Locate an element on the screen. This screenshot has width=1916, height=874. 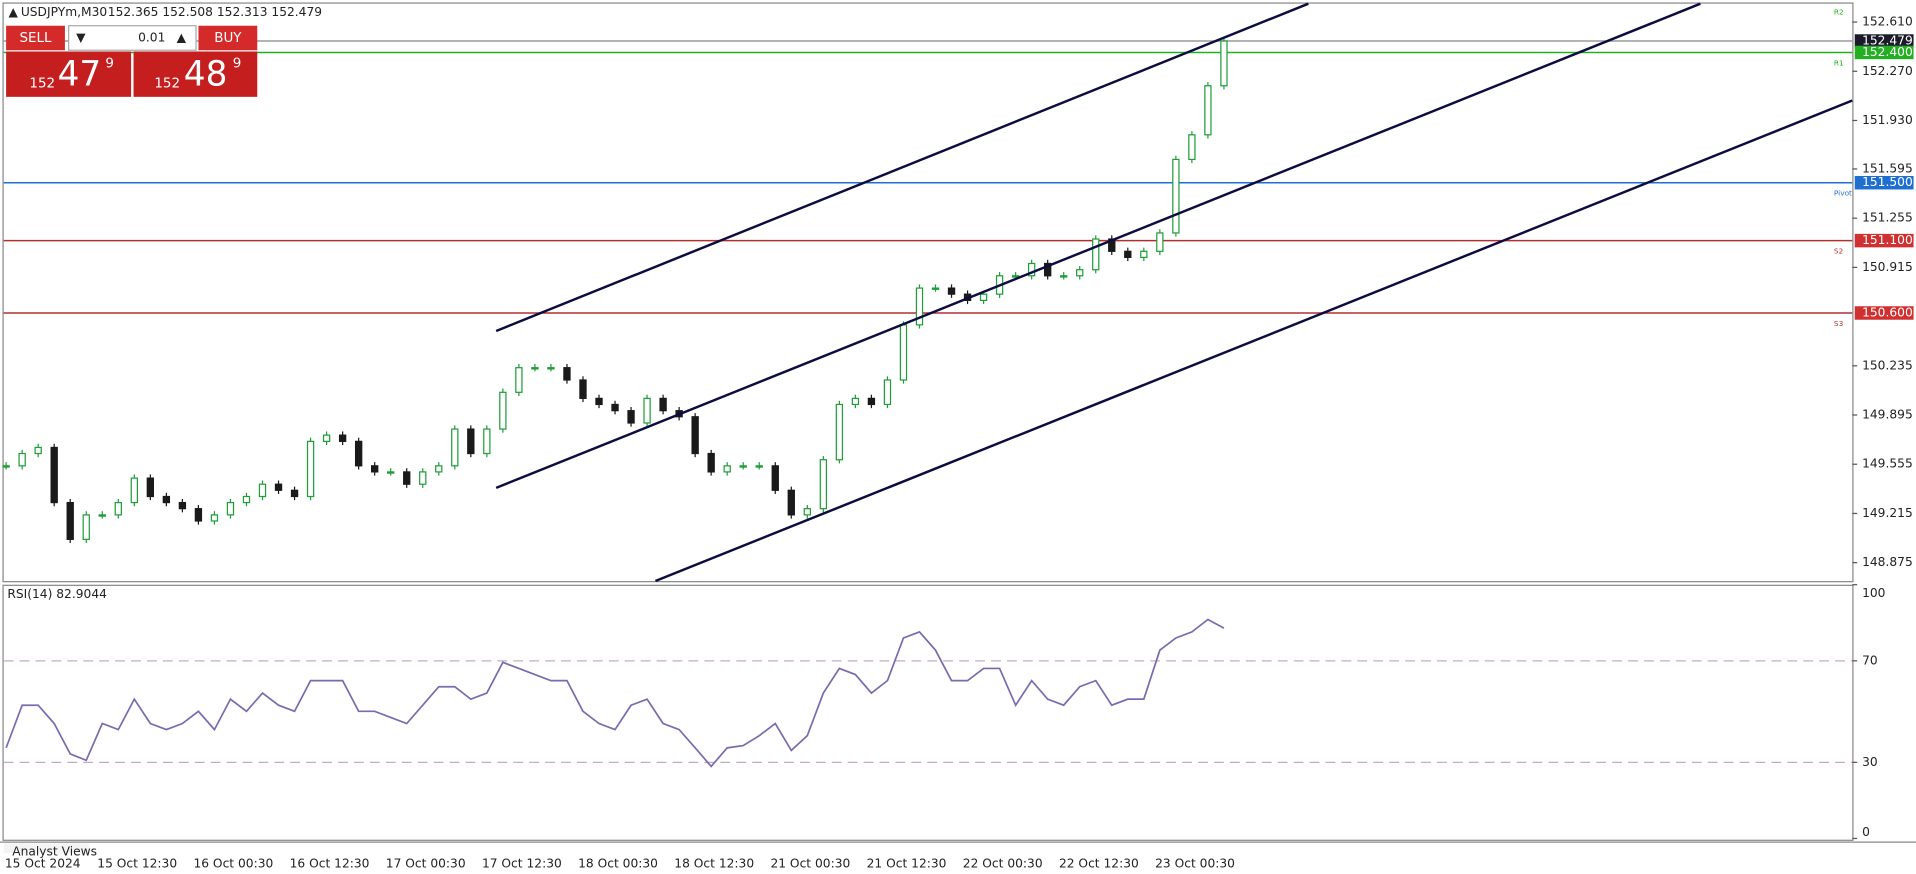
level-label: 152.400 is located at coordinates (1887, 52).